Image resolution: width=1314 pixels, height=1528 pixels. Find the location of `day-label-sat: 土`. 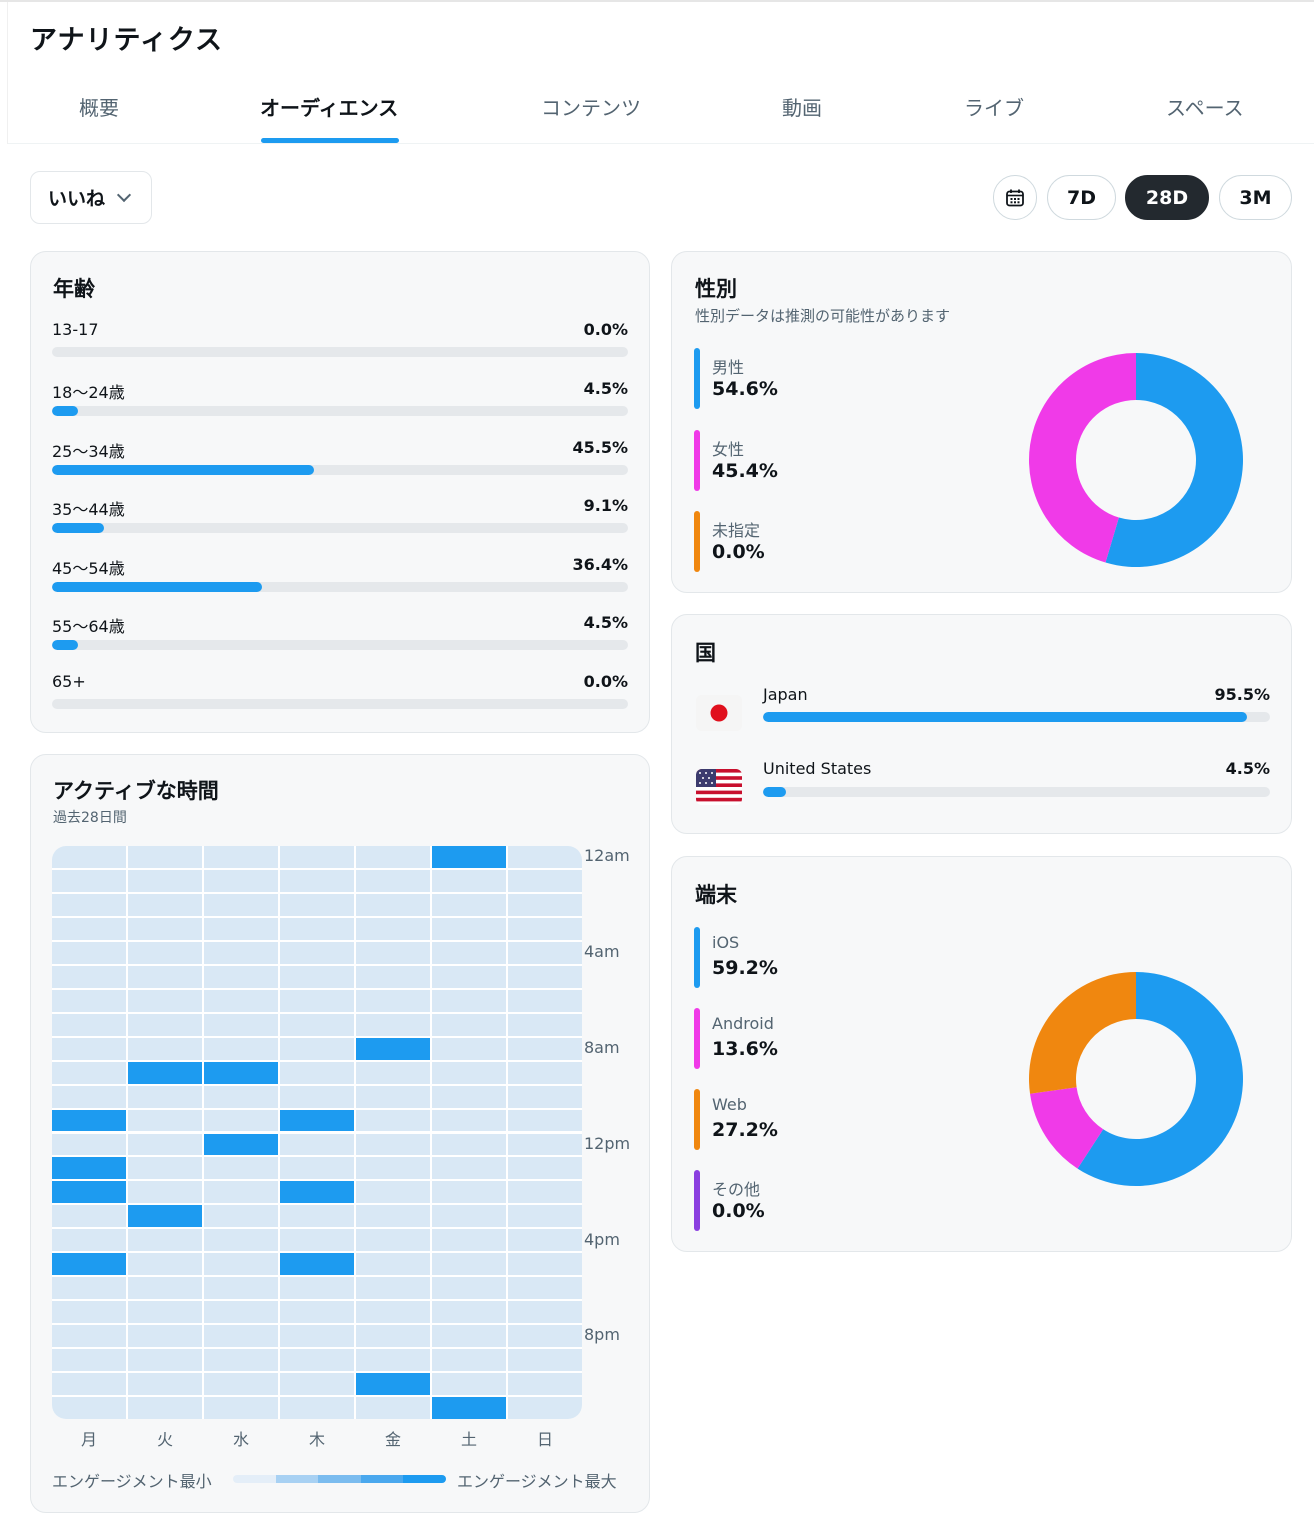

day-label-sat: 土 is located at coordinates (468, 1439).